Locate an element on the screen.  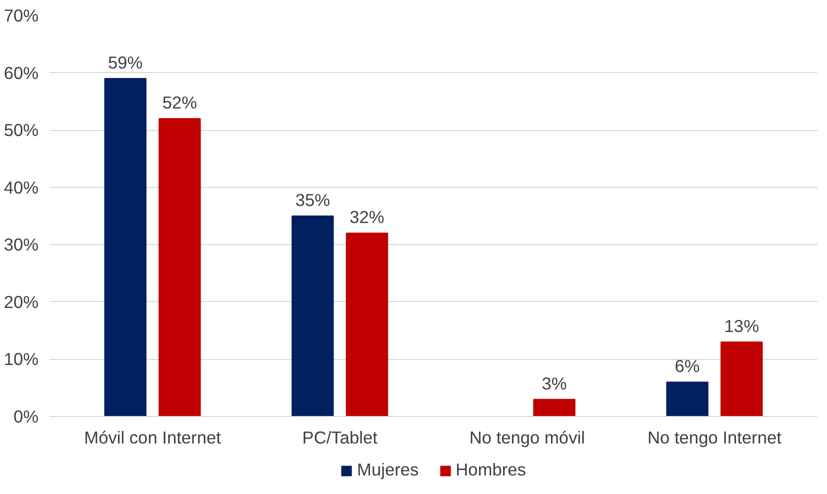
y-tick-label: 60% is located at coordinates (21, 72).